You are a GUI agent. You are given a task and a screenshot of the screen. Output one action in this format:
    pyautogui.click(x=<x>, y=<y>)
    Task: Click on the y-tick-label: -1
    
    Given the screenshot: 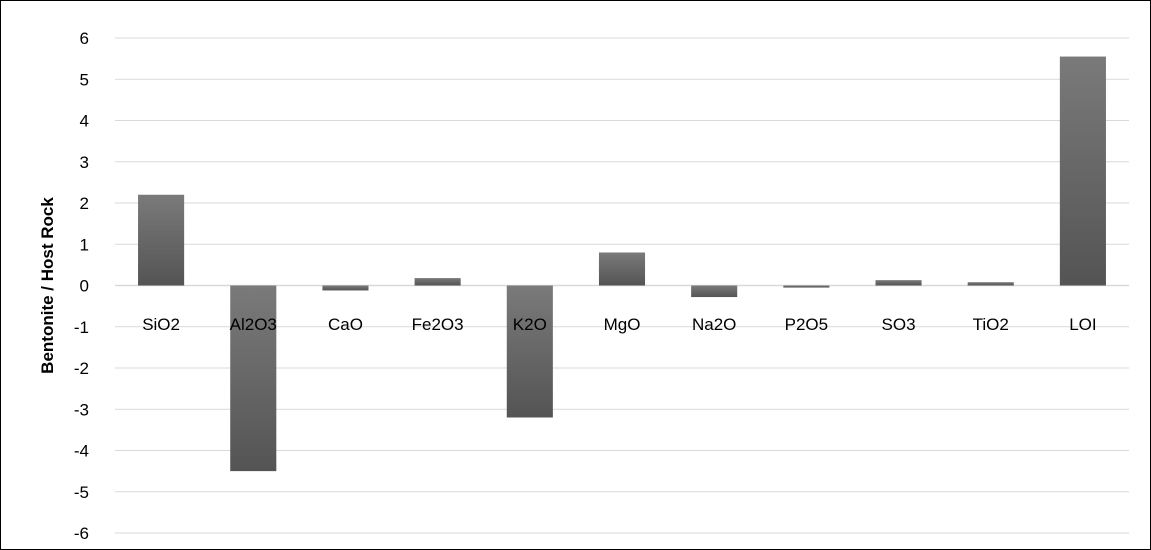 What is the action you would take?
    pyautogui.click(x=81, y=327)
    